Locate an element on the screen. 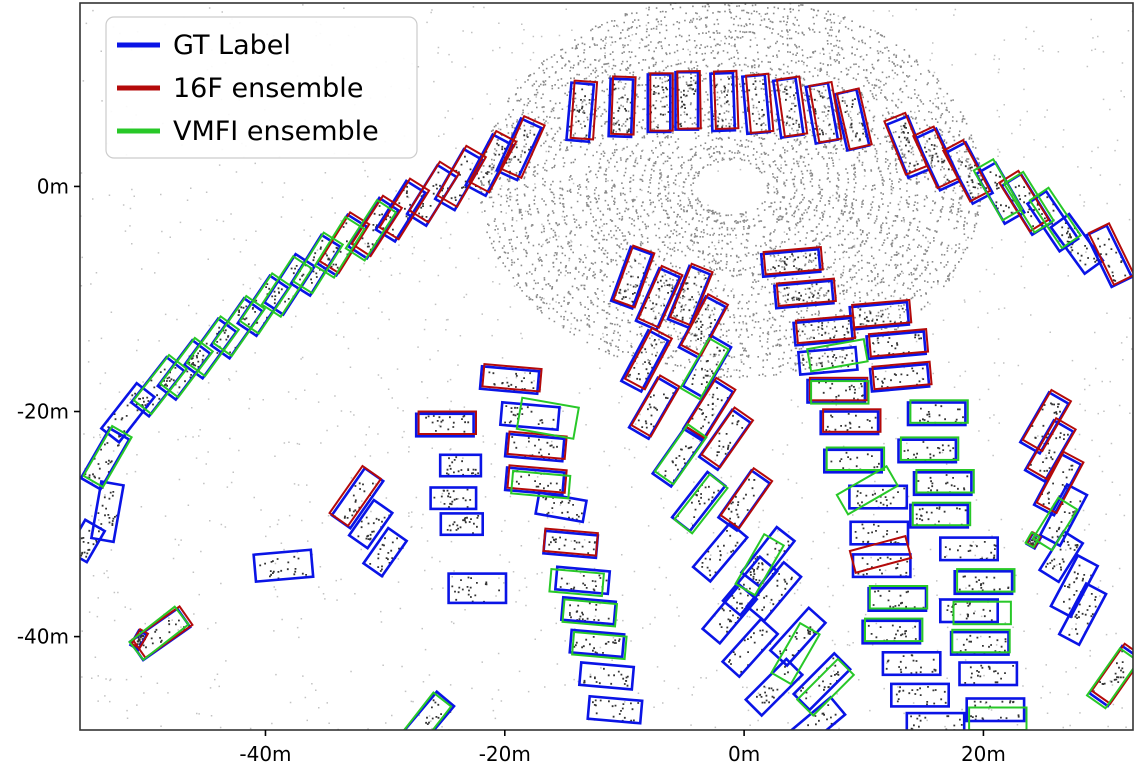 This screenshot has height=768, width=1140. legend-label-2: VMFI ensemble is located at coordinates (276, 131).